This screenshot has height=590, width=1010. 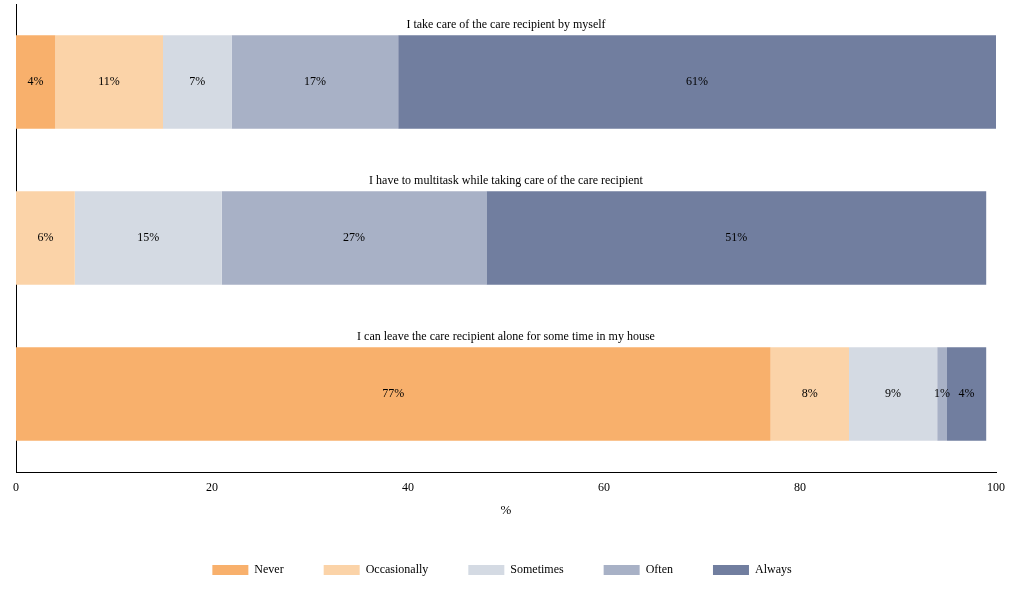 I want to click on x-tick-label: 20, so click(x=212, y=487).